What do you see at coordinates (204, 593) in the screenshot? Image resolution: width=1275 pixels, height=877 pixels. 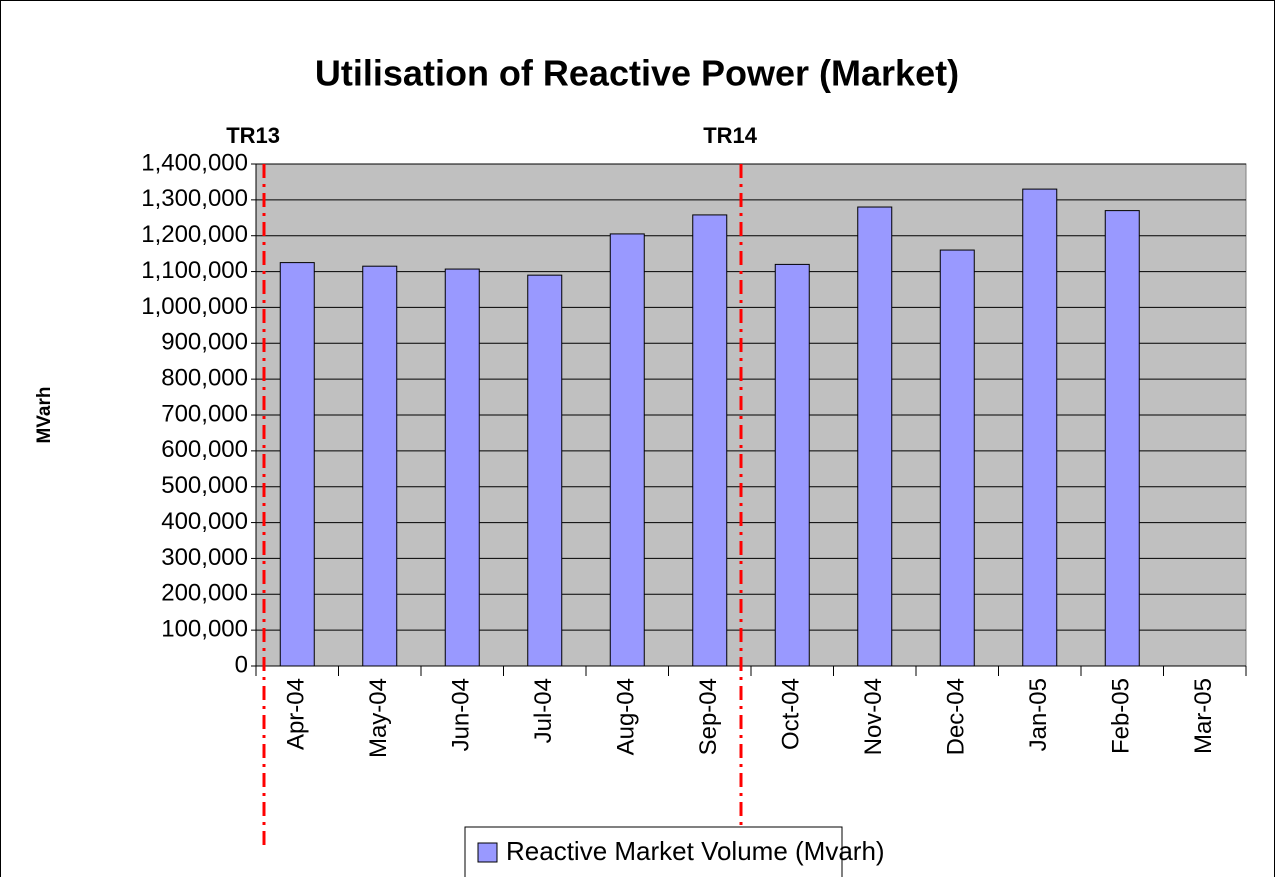 I see `y-tick-label: 200,000` at bounding box center [204, 593].